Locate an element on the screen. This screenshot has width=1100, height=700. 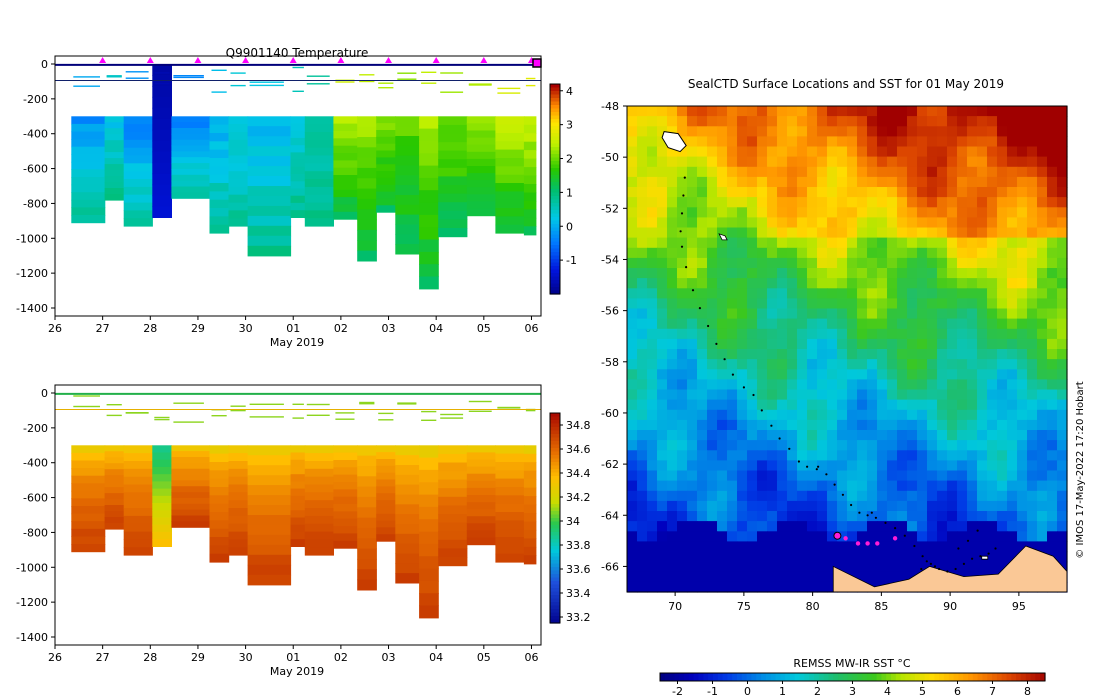
temperature-x-tick-label: 30 is located at coordinates (246, 328).